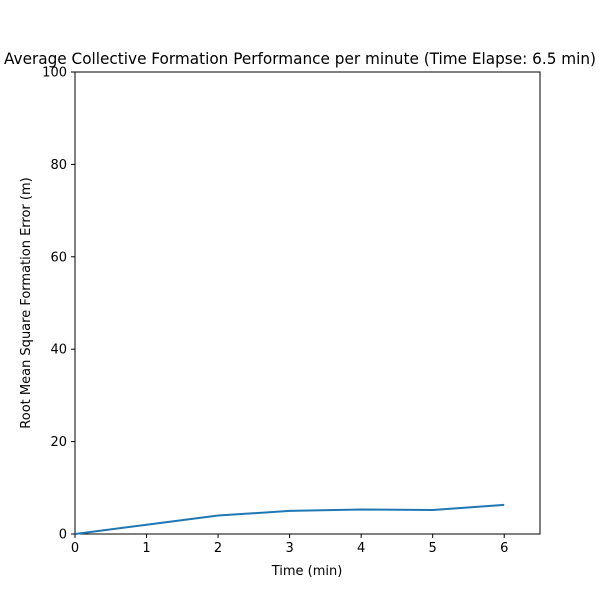  I want to click on x-tick-label: 6, so click(504, 548).